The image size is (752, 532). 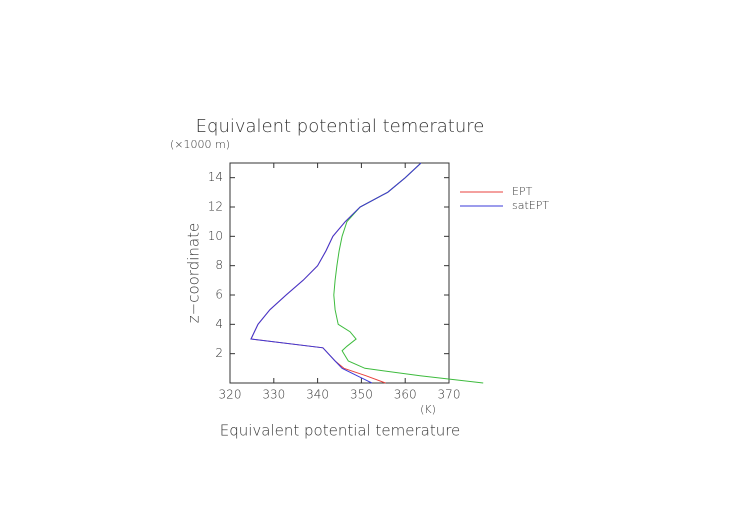 I want to click on x-tick-label: 370, so click(x=449, y=395).